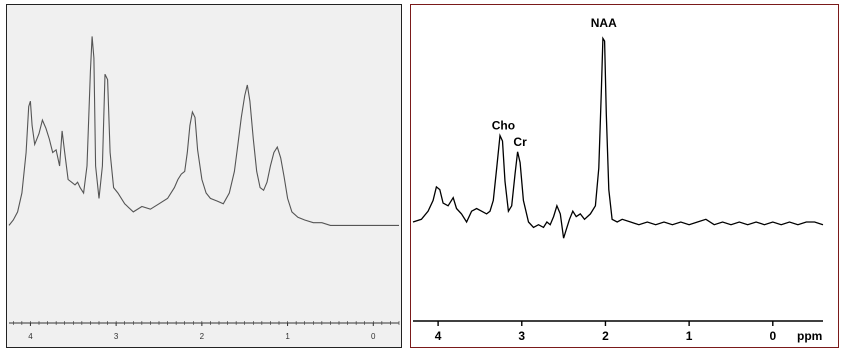  Describe the element at coordinates (503, 126) in the screenshot. I see `peak-label-cho: Cho` at that location.